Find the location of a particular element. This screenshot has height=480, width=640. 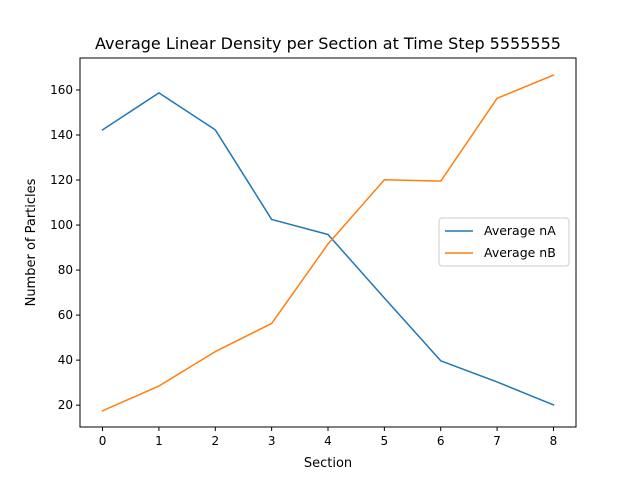

y-tick-label: 140 is located at coordinates (61, 135).